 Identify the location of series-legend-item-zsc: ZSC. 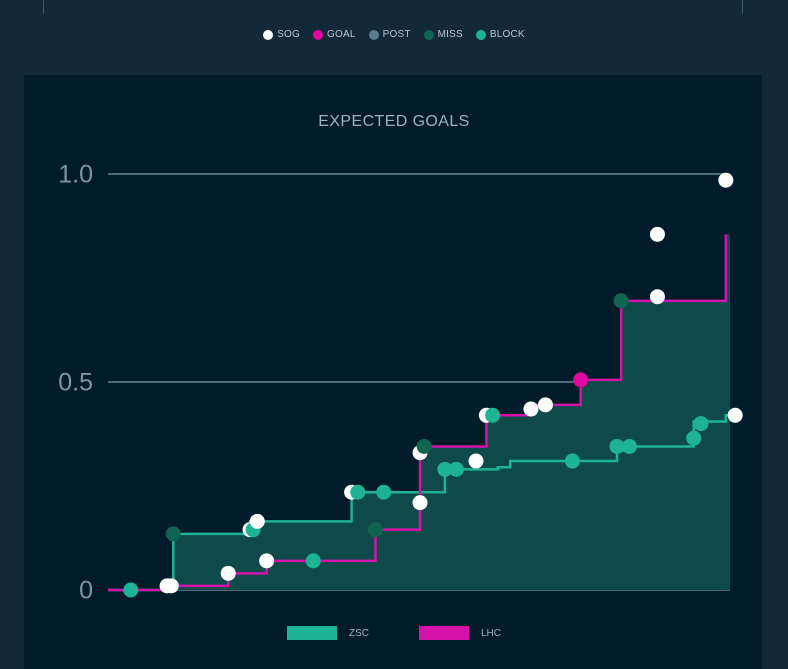
(327, 633).